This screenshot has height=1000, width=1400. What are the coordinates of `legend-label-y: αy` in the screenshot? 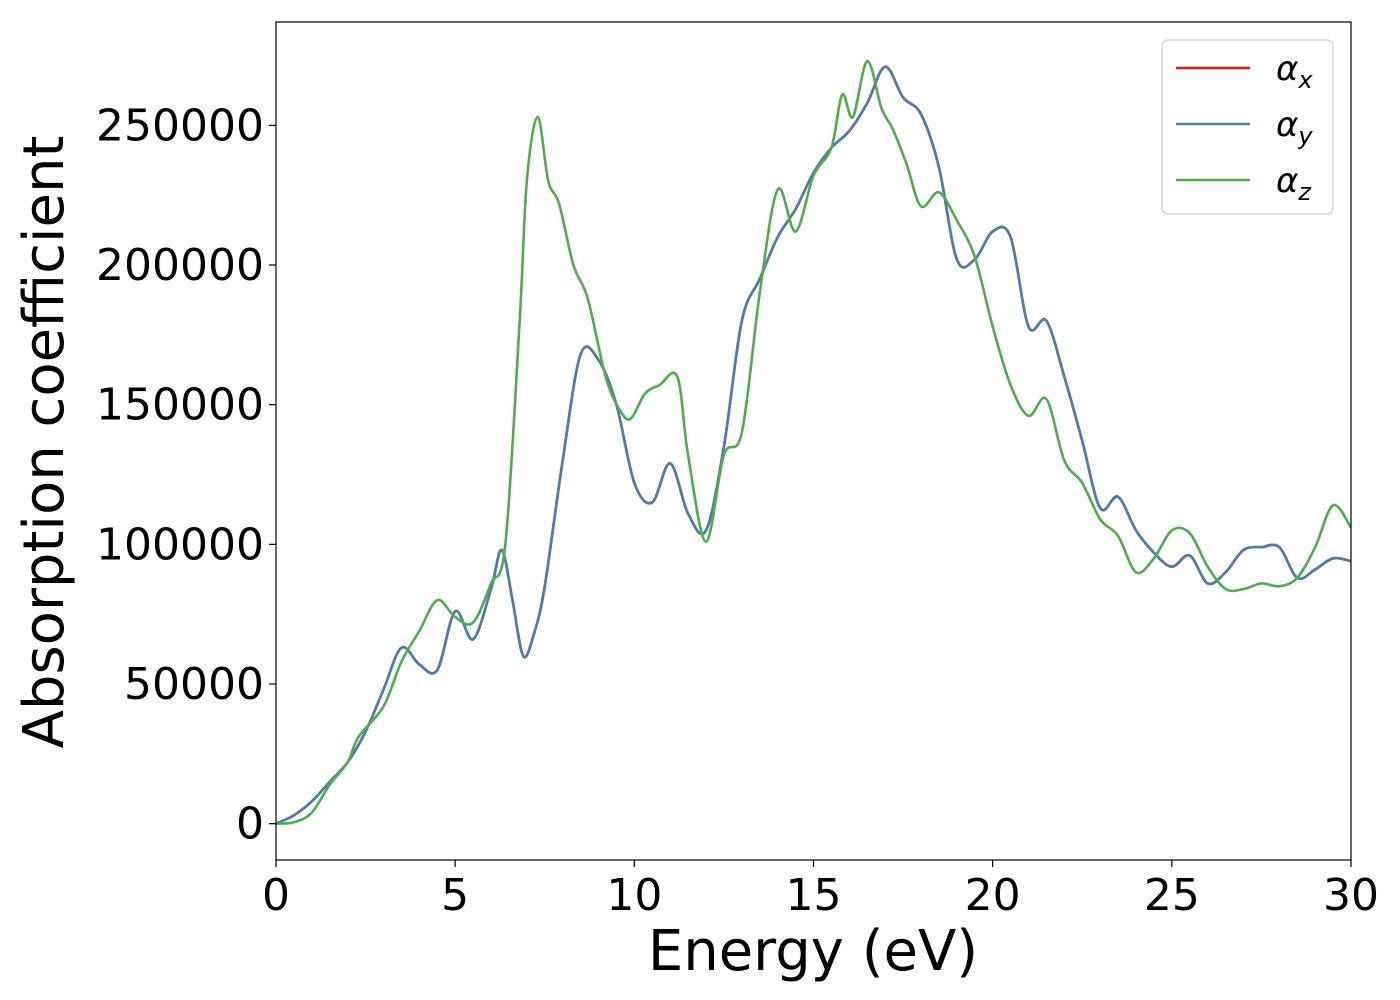 It's located at (1294, 127).